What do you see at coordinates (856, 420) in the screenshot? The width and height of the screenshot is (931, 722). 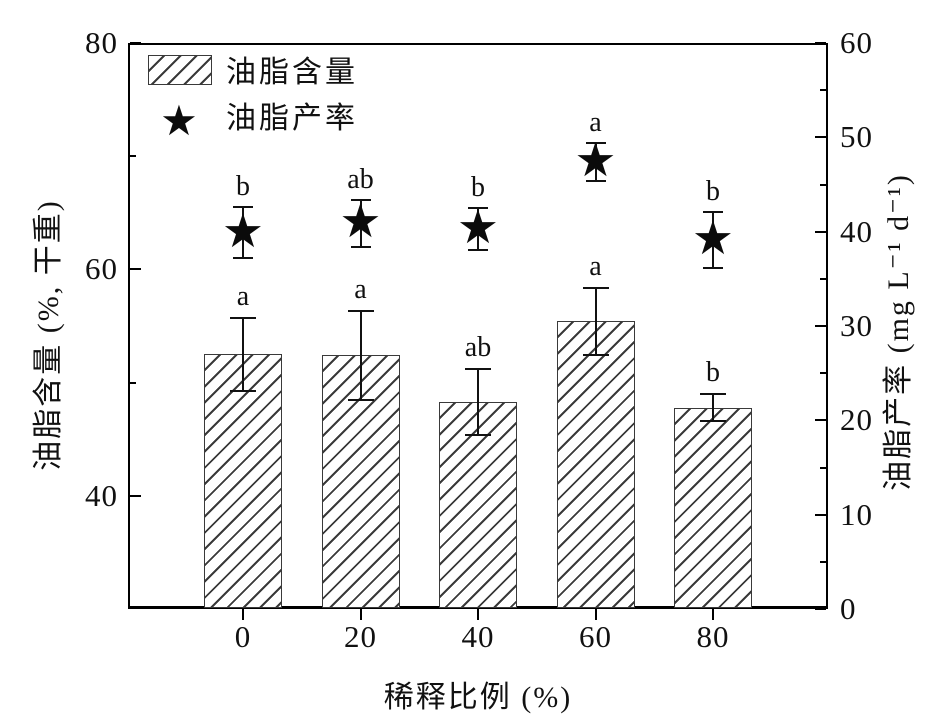 I see `right-axis-tick-label: 20` at bounding box center [856, 420].